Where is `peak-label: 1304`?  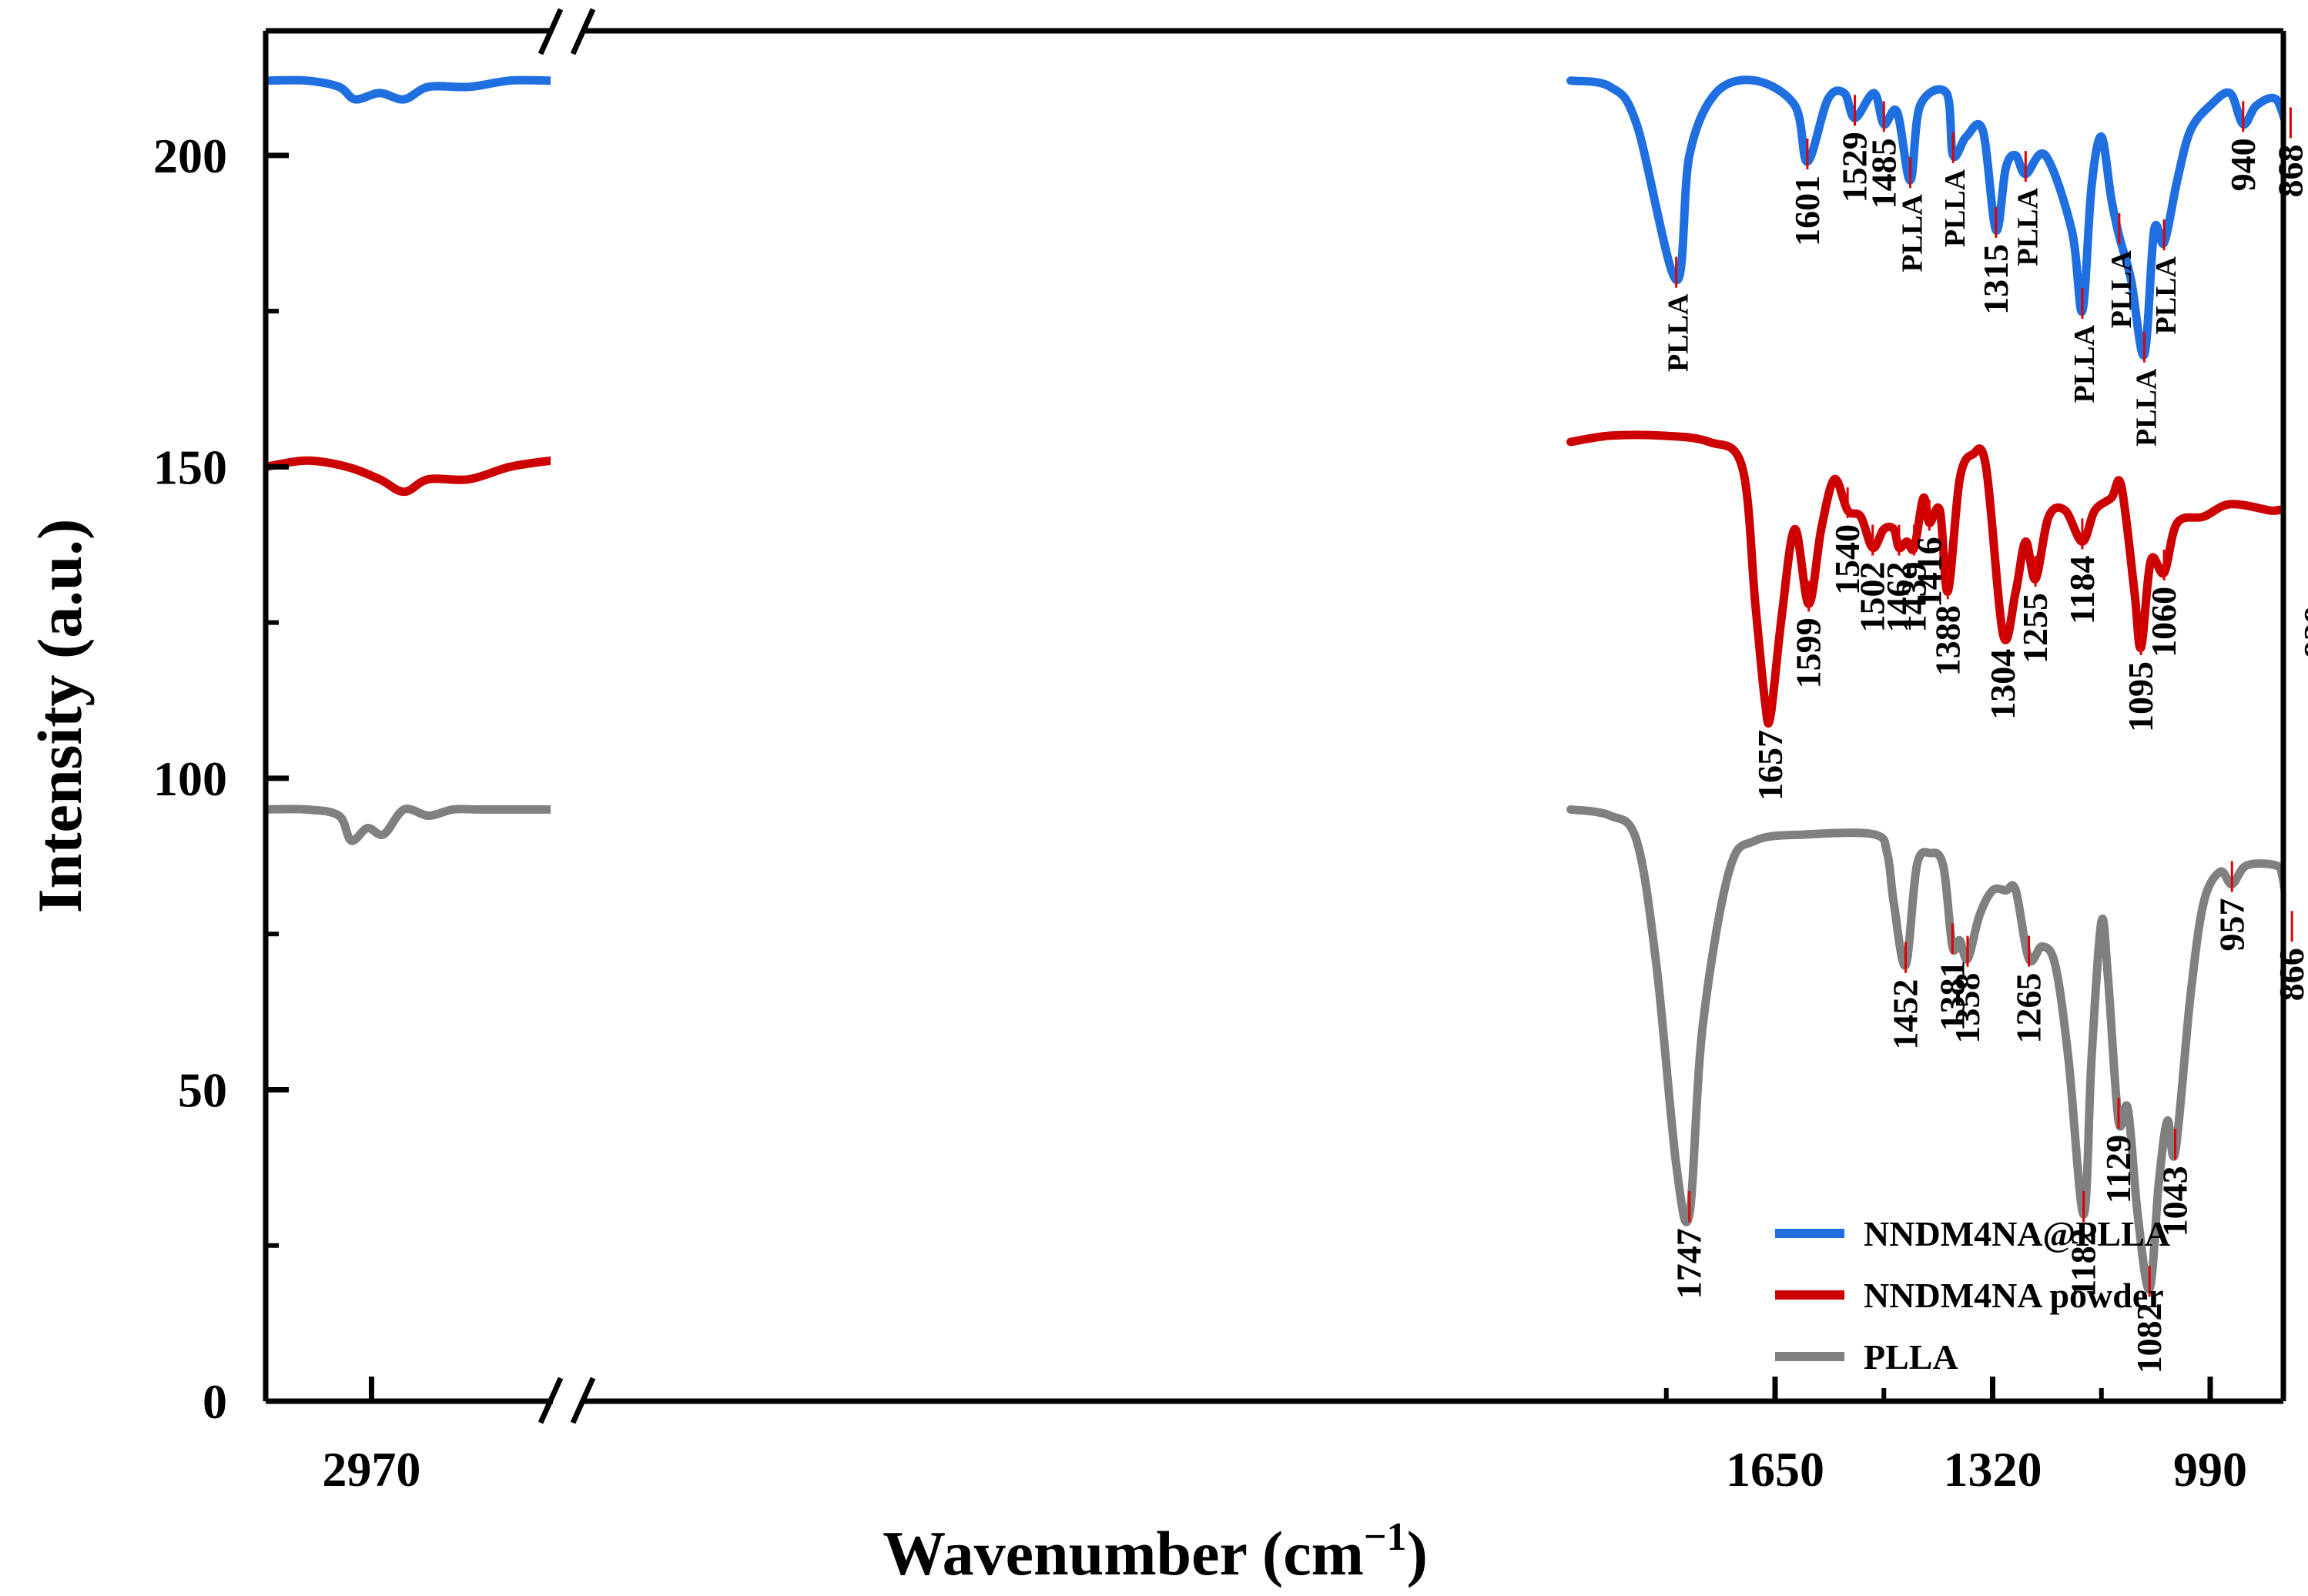
peak-label: 1304 is located at coordinates (2002, 684).